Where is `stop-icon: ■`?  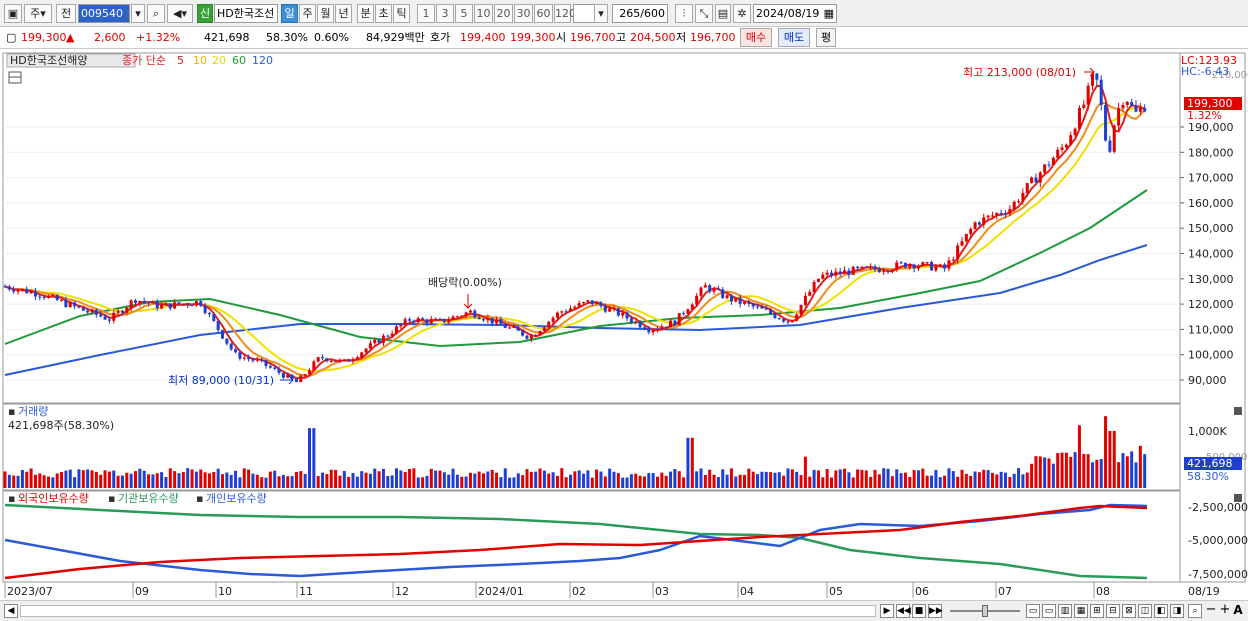
stop-icon: ■ is located at coordinates (919, 611).